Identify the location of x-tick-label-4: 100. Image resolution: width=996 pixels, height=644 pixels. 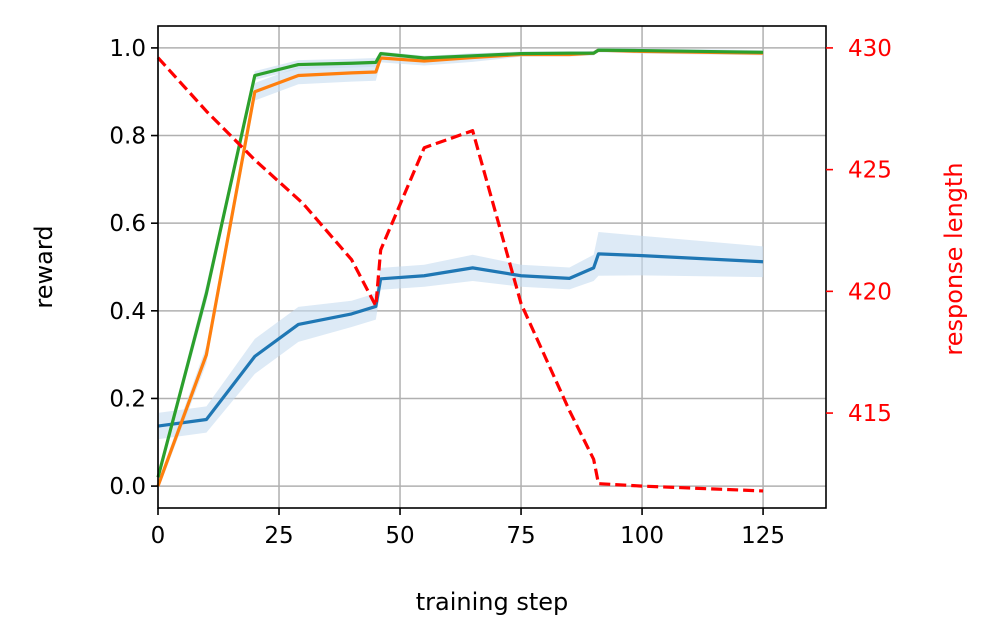
(642, 536).